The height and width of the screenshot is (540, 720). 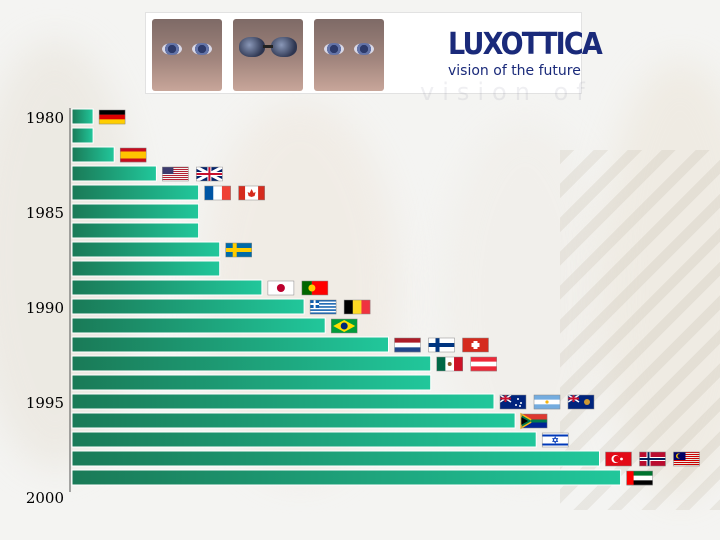 I want to click on bar-1994, so click(x=251, y=382).